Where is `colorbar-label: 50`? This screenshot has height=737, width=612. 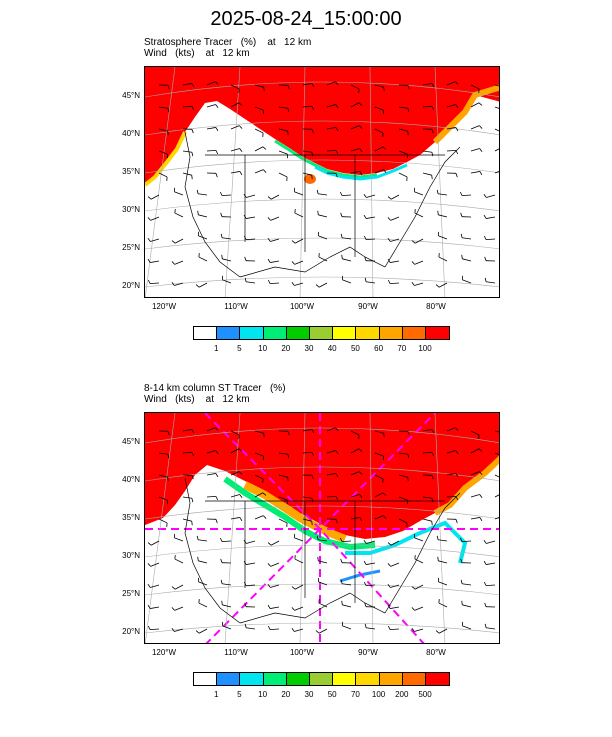
colorbar-label: 50 is located at coordinates (332, 694).